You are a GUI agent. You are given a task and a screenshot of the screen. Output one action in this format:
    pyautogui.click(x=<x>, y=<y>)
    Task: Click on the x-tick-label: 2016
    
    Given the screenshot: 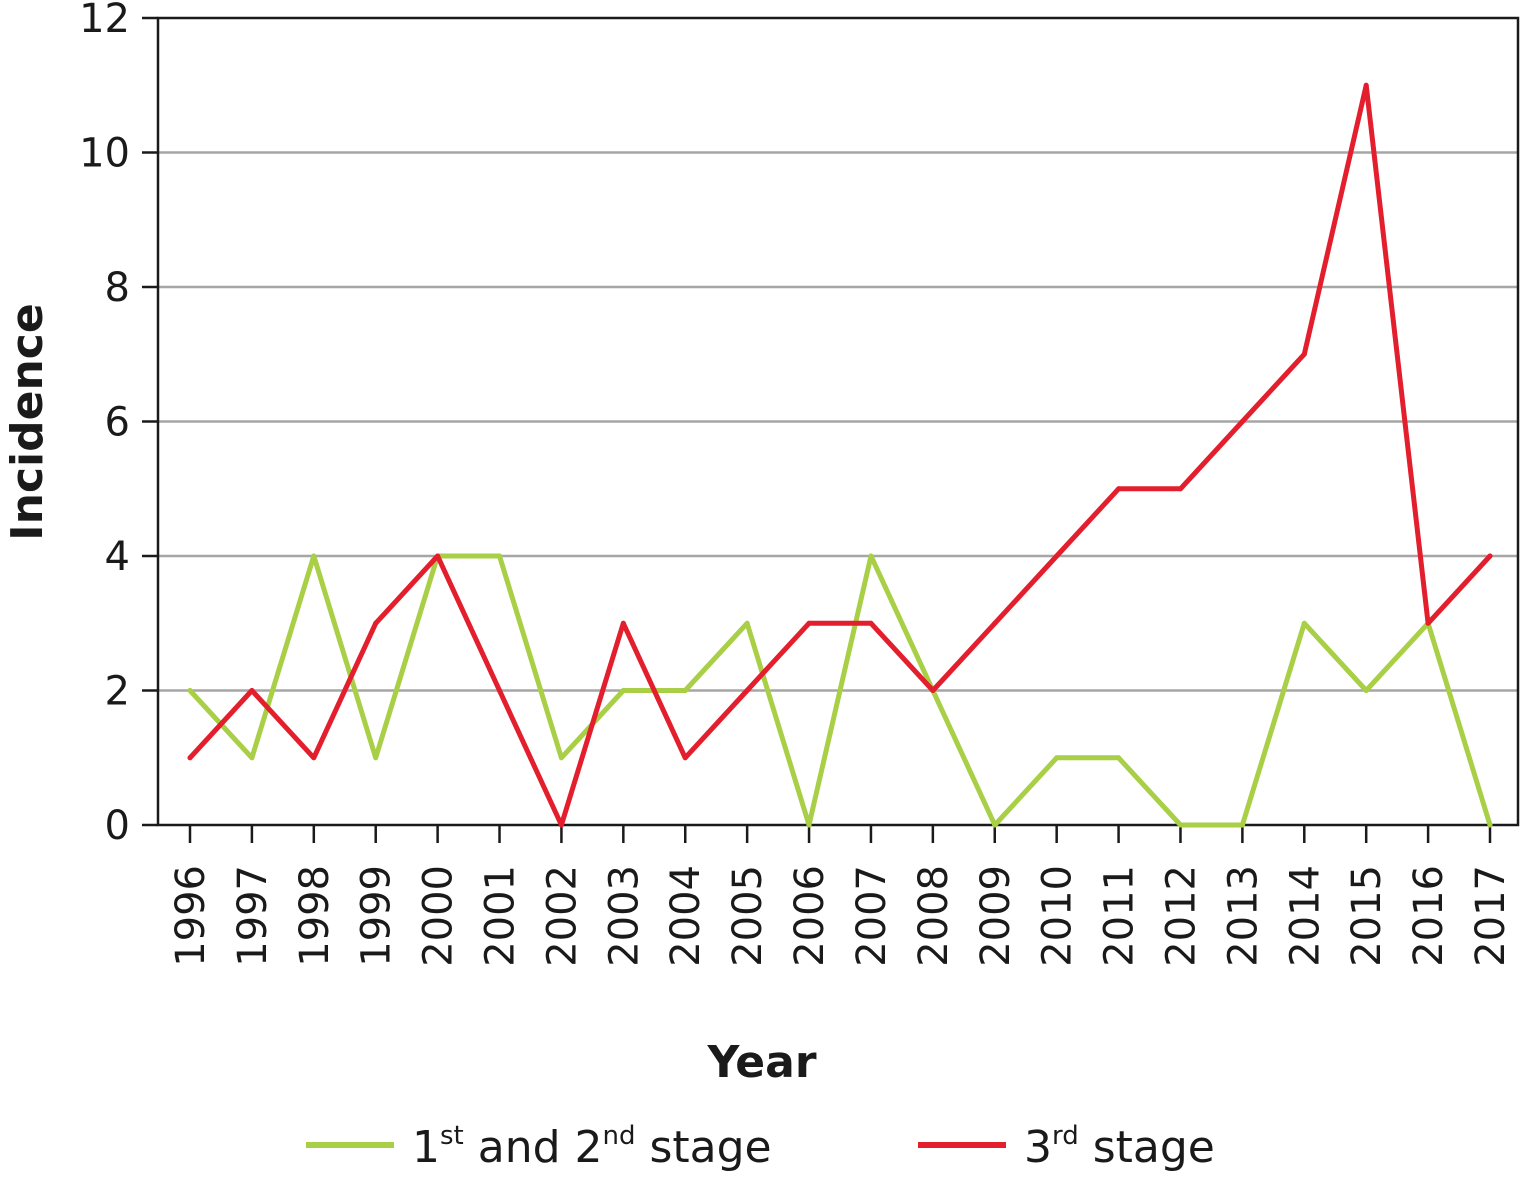 What is the action you would take?
    pyautogui.click(x=1429, y=916)
    